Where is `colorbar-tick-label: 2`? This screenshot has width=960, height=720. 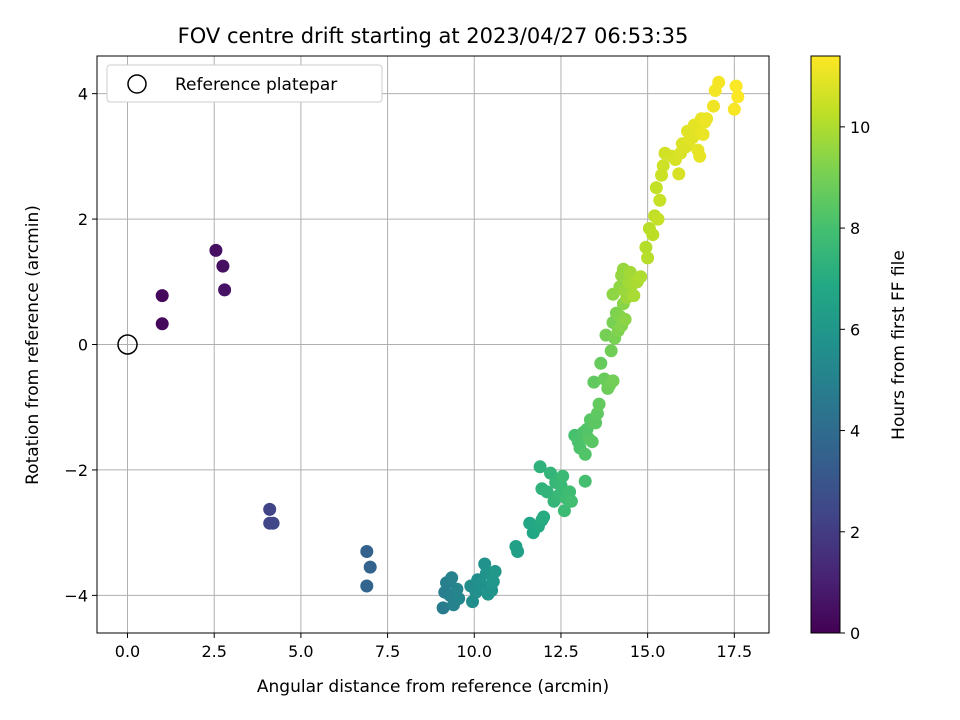 colorbar-tick-label: 2 is located at coordinates (855, 532).